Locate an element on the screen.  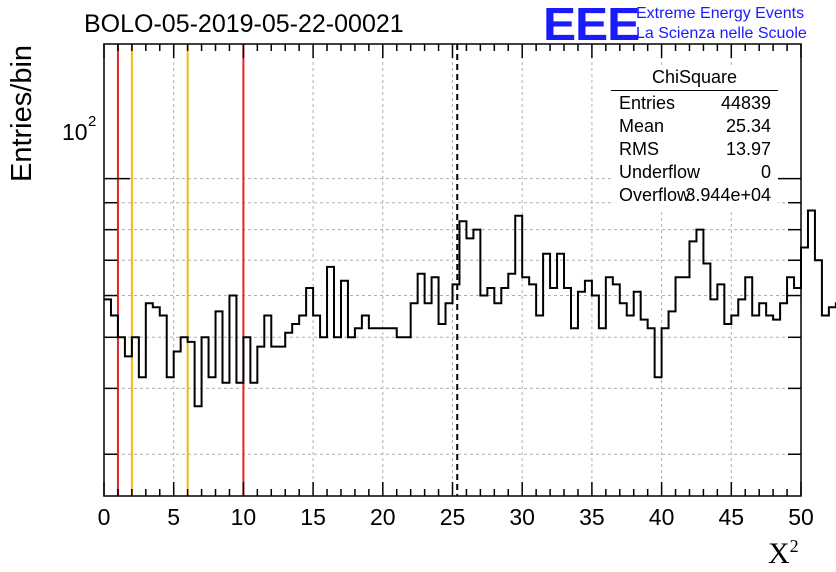
stats-key: Underflow is located at coordinates (660, 172).